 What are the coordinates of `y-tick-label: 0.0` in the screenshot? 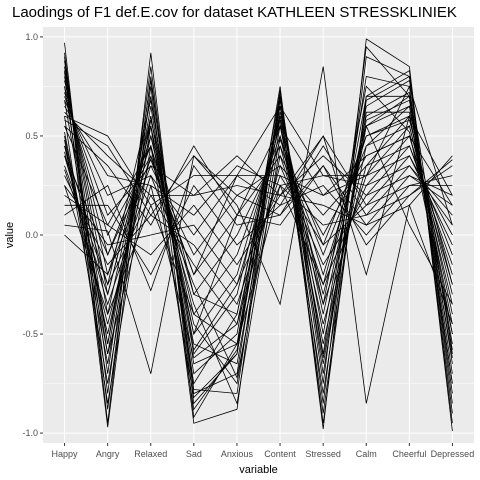 It's located at (31, 235).